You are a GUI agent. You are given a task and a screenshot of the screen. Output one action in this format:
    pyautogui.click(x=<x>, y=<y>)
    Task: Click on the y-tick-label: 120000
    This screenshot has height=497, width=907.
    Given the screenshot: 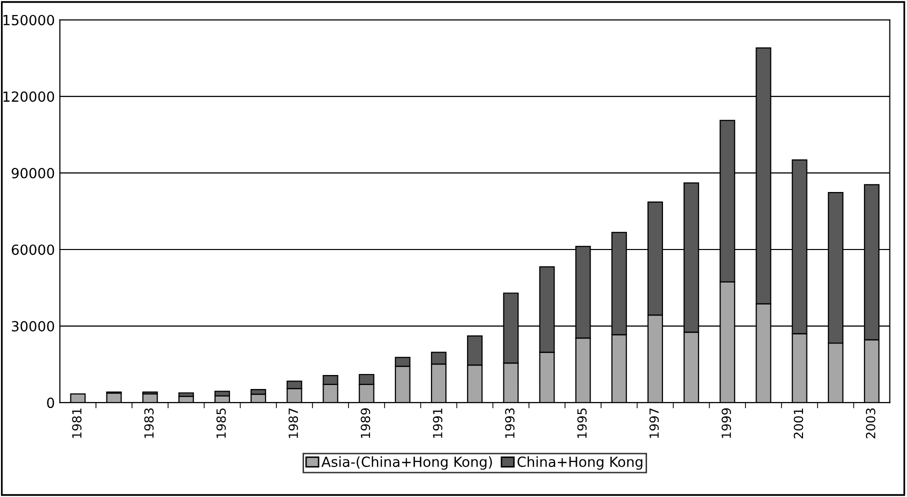 What is the action you would take?
    pyautogui.click(x=29, y=96)
    